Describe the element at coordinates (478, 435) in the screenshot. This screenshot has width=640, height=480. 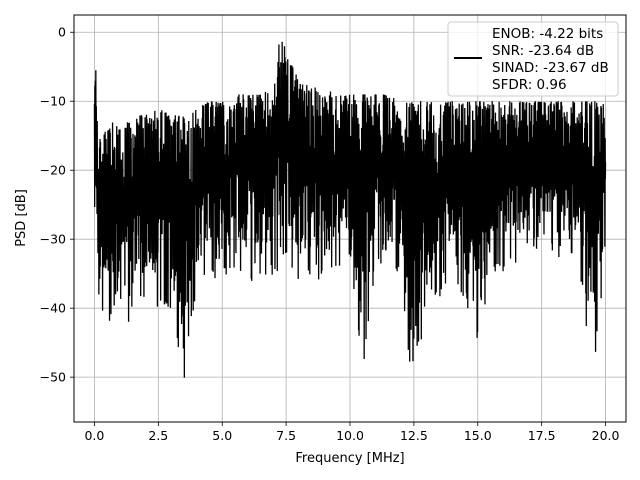
I see `x-tick-label: 15.0` at that location.